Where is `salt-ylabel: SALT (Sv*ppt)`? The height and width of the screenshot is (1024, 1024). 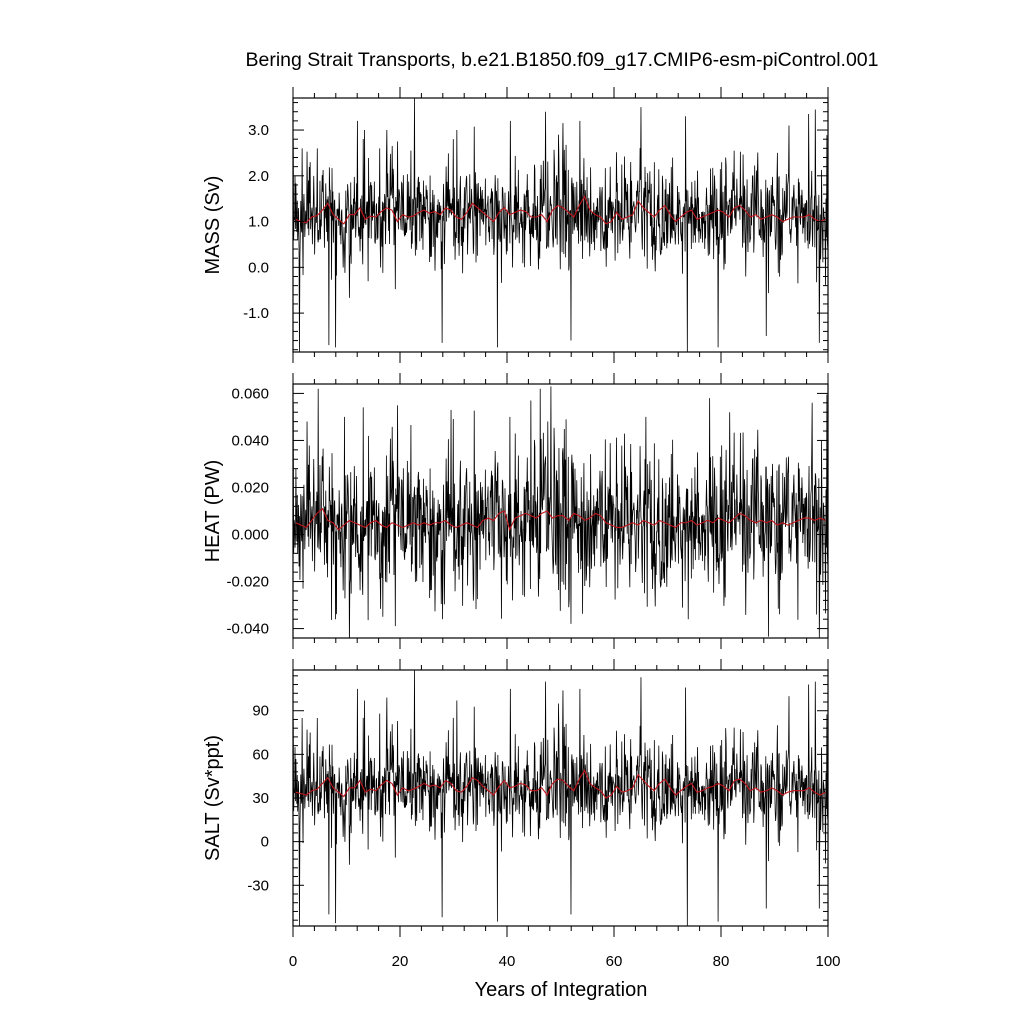
salt-ylabel: SALT (Sv*ppt) is located at coordinates (213, 798).